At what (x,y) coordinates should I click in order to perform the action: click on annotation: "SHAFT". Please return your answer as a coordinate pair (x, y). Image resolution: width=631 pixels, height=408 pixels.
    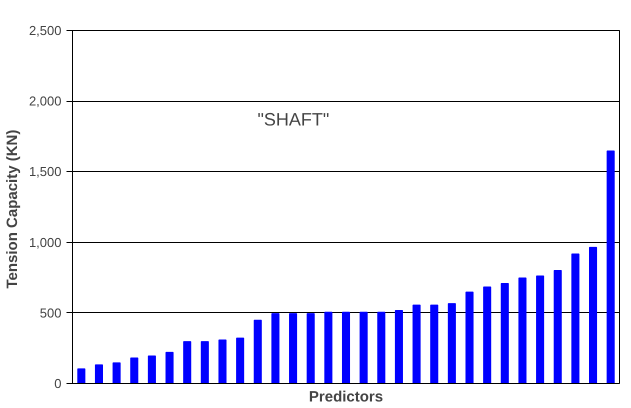
    Looking at the image, I should click on (294, 119).